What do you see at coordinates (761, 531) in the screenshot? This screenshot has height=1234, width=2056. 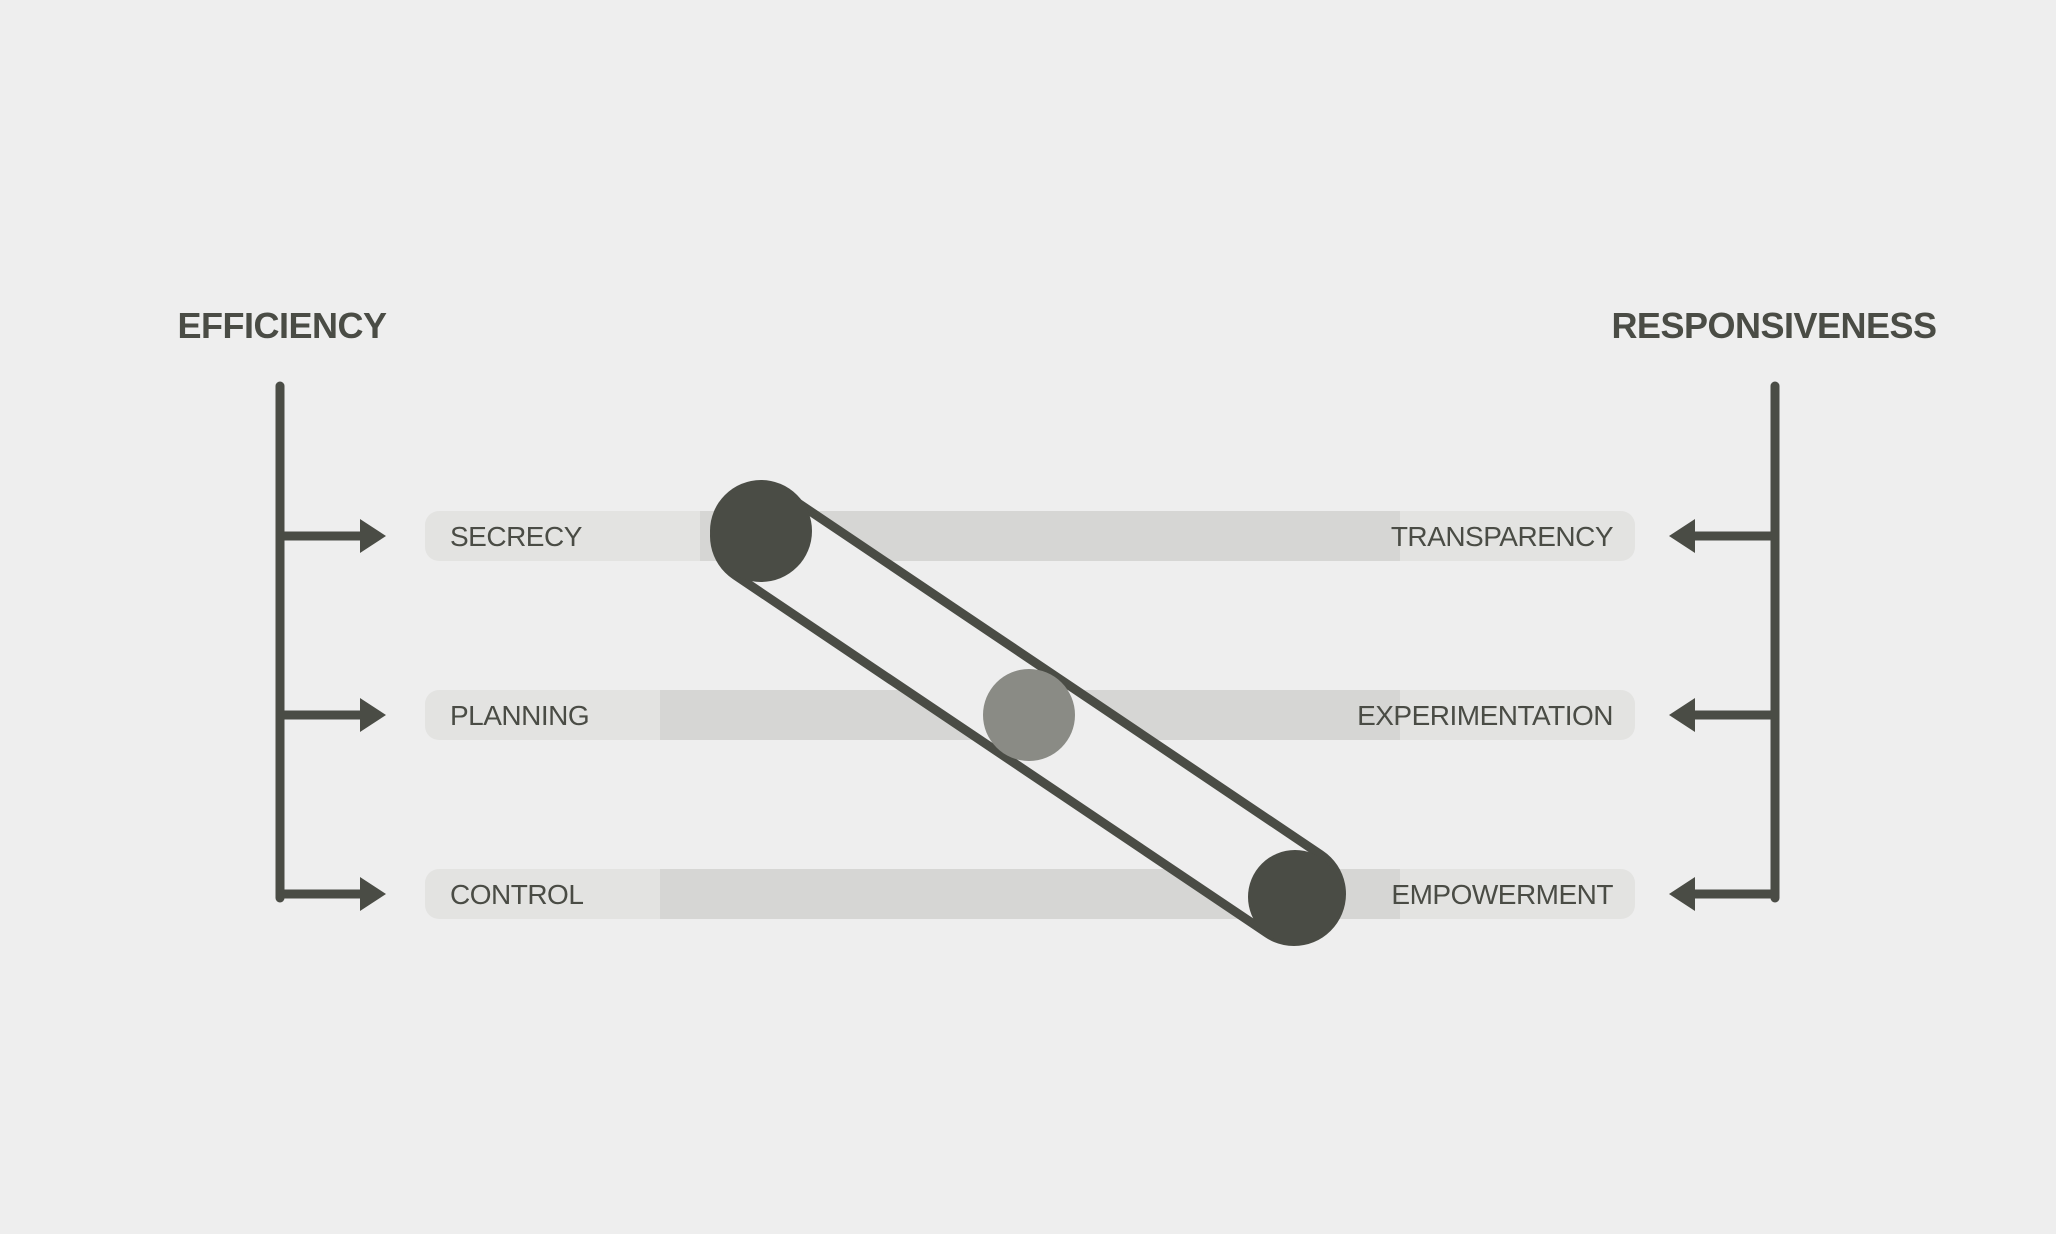 I see `marker-secrecy-transparency` at bounding box center [761, 531].